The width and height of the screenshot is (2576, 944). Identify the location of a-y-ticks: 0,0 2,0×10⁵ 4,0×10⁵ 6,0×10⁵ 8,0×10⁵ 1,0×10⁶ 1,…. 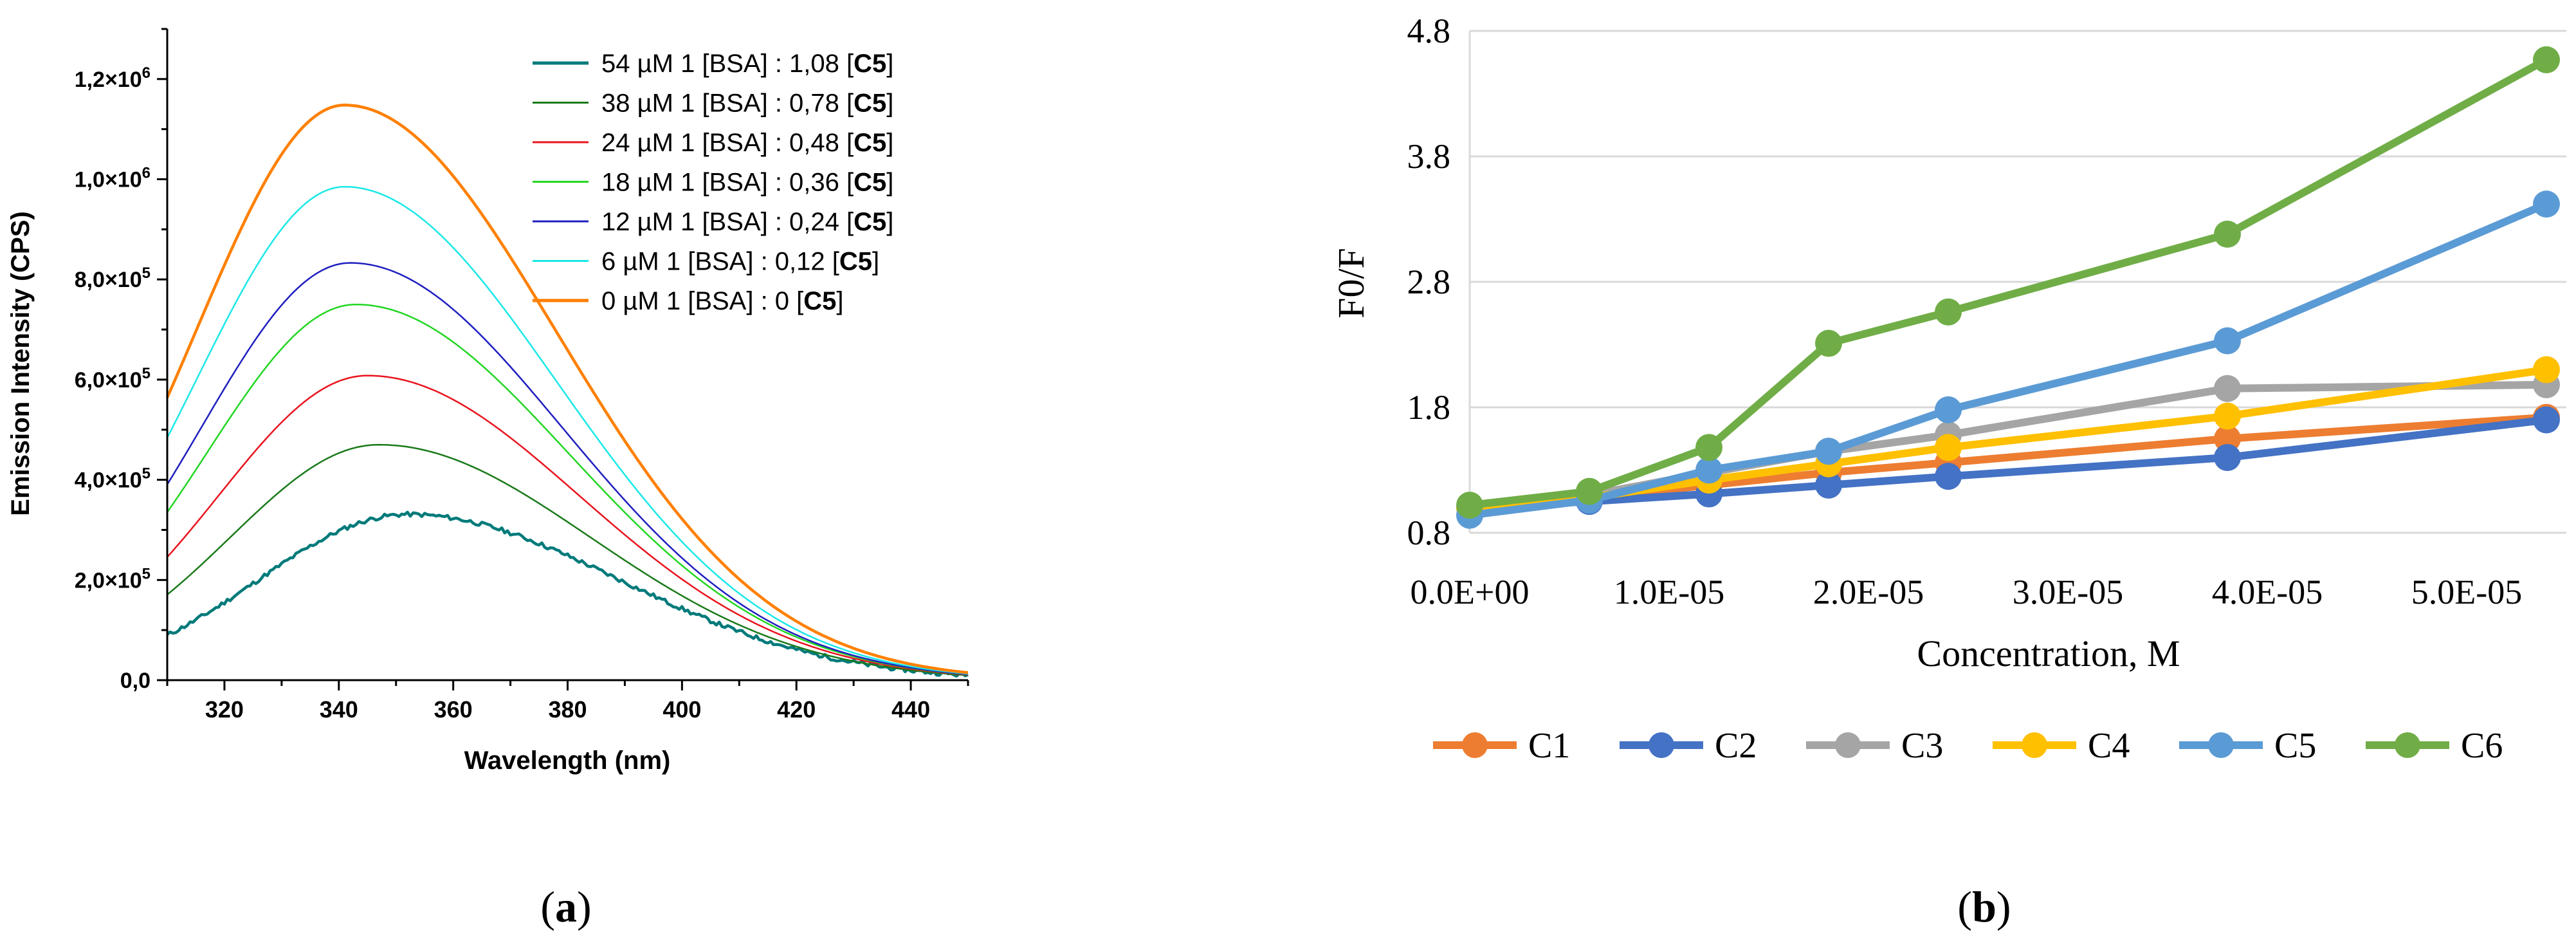
(121, 361).